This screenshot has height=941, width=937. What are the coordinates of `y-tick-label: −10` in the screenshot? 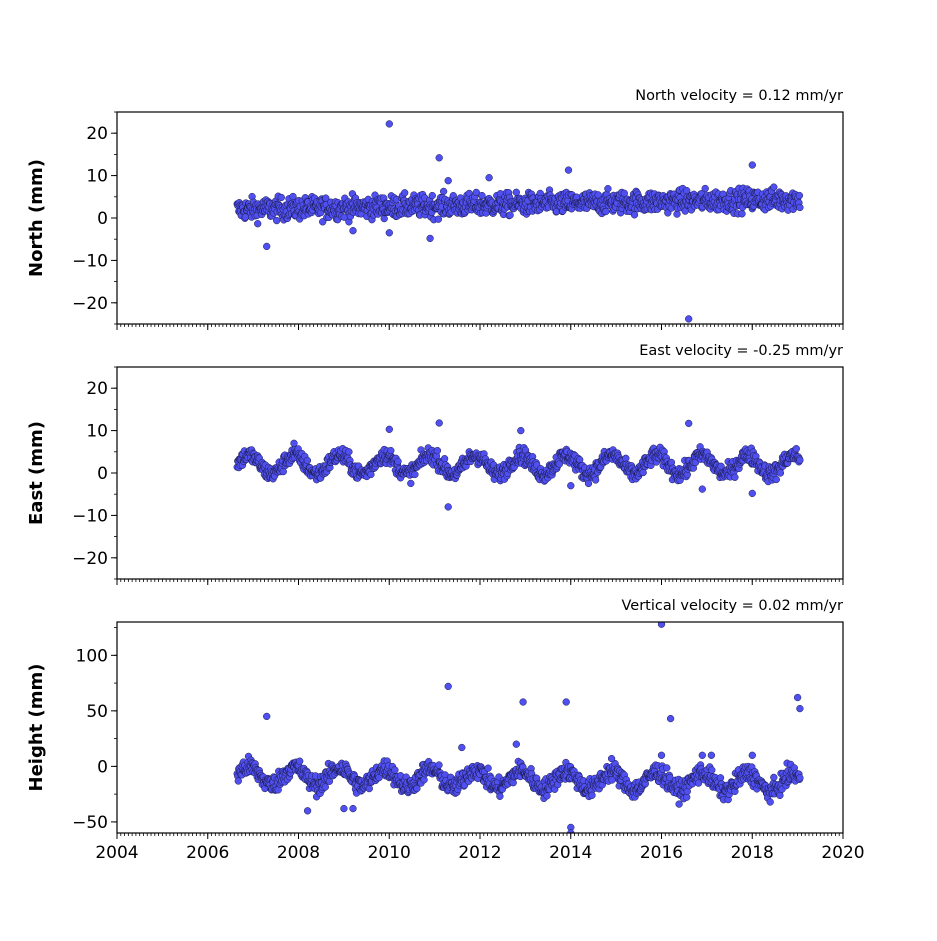 It's located at (90, 516).